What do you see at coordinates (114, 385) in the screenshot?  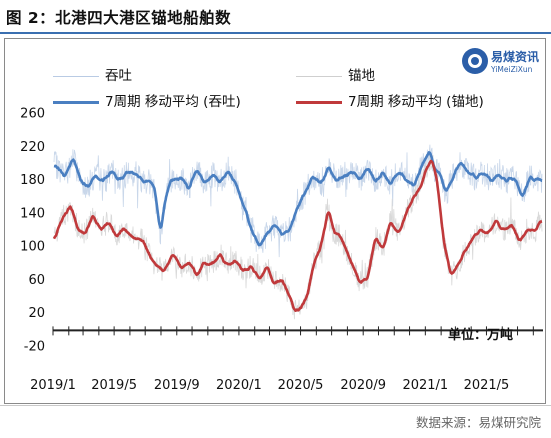 I see `x-tick-label: 2019/5` at bounding box center [114, 385].